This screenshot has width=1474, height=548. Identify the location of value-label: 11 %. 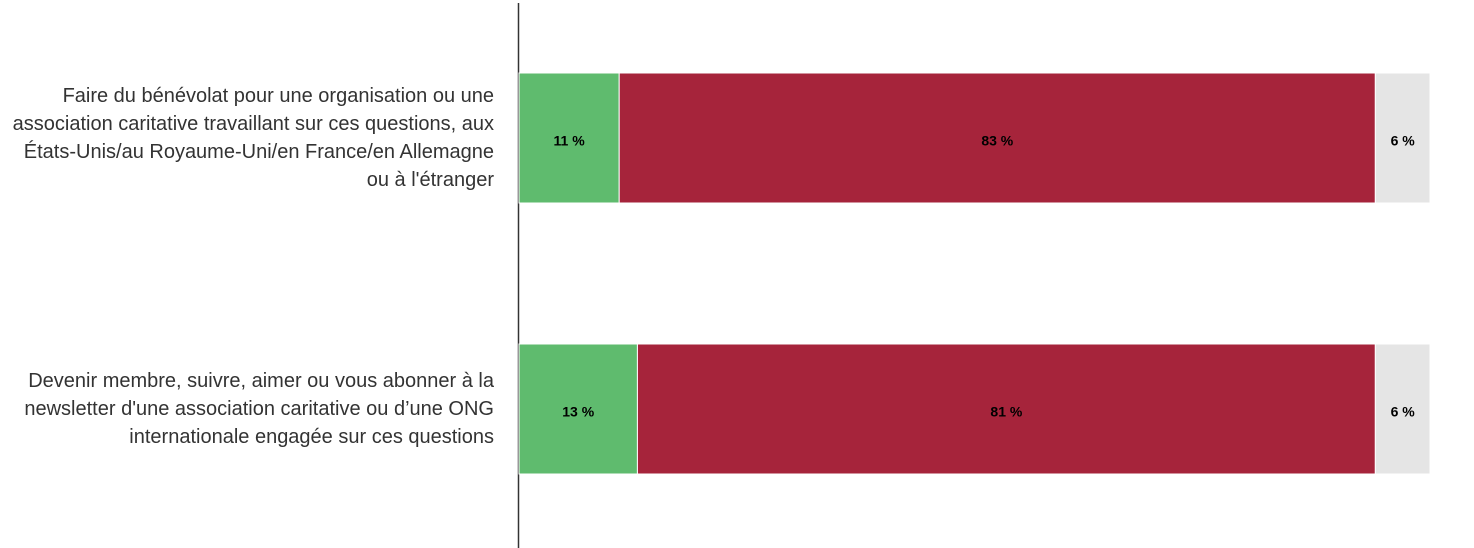
(570, 141).